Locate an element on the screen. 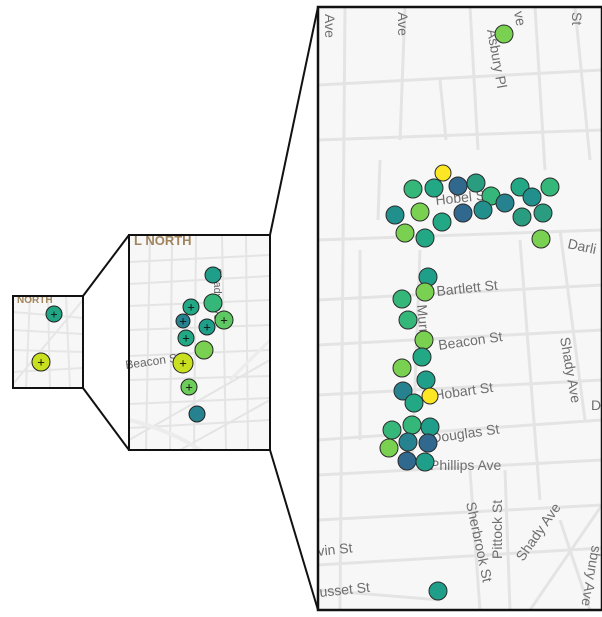  small-map-panel: NORTH + + is located at coordinates (48, 342).